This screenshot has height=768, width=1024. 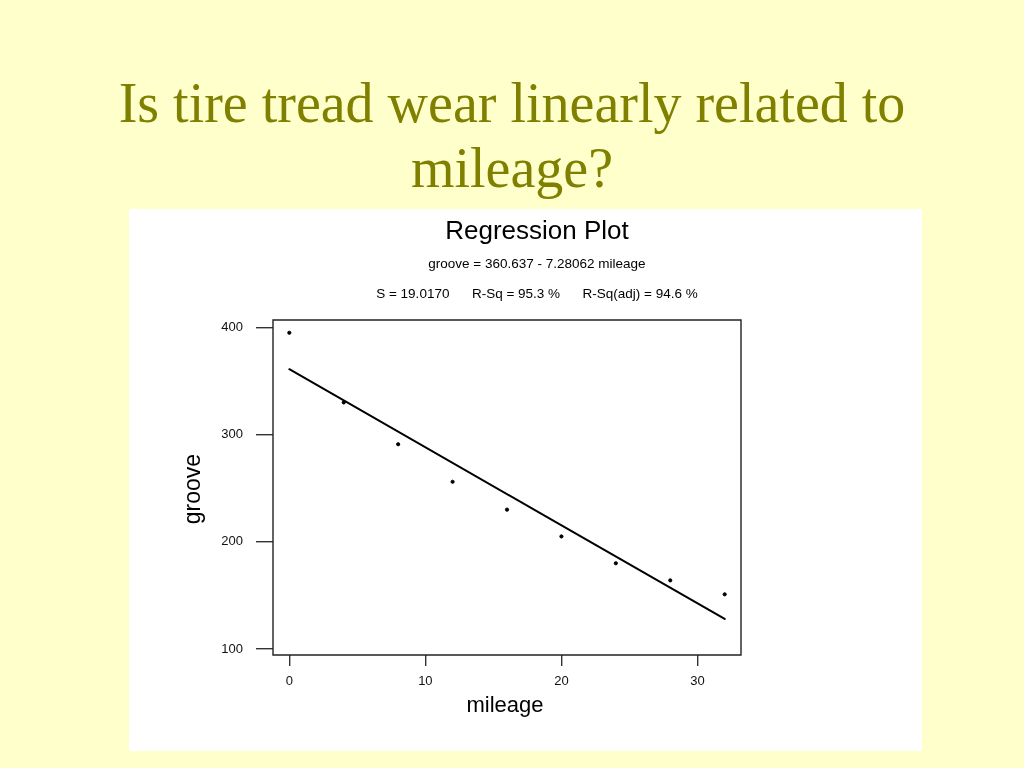 What do you see at coordinates (232, 434) in the screenshot?
I see `y-tick-label: 300` at bounding box center [232, 434].